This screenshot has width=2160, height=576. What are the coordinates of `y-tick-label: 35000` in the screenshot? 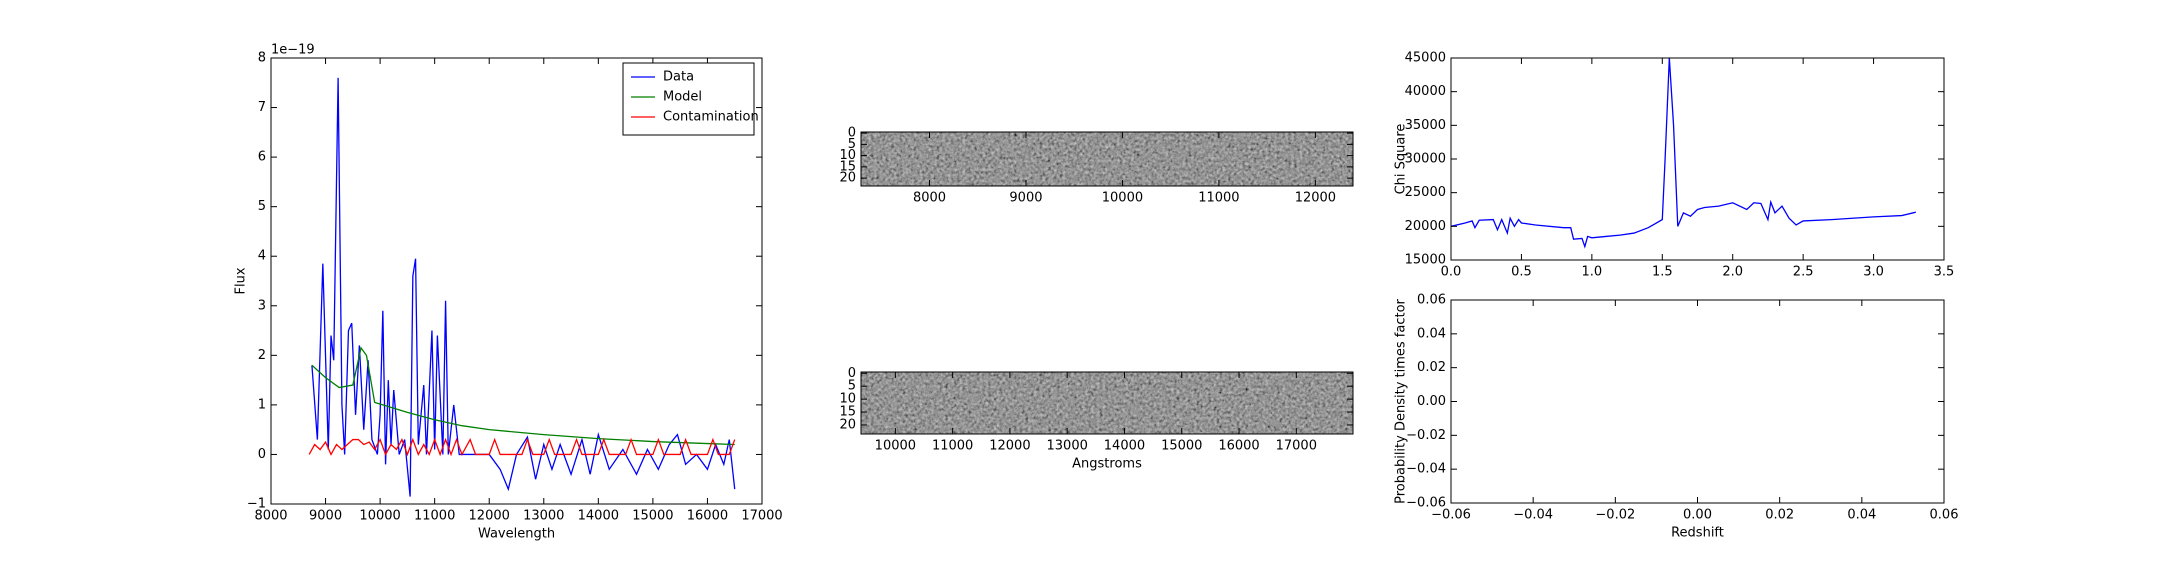 It's located at (1425, 125).